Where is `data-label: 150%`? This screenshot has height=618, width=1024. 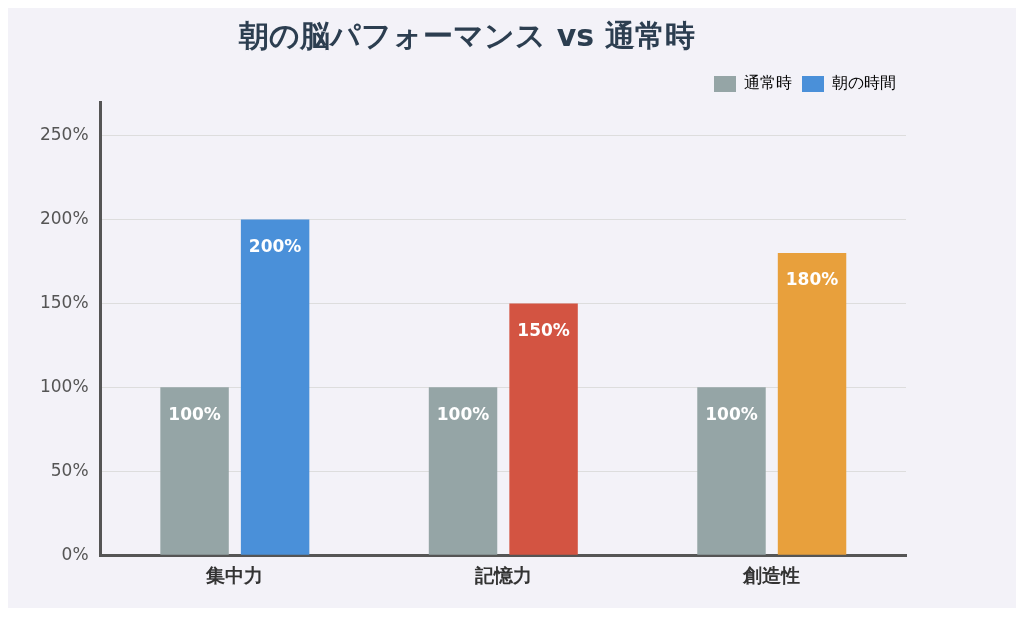 data-label: 150% is located at coordinates (543, 329).